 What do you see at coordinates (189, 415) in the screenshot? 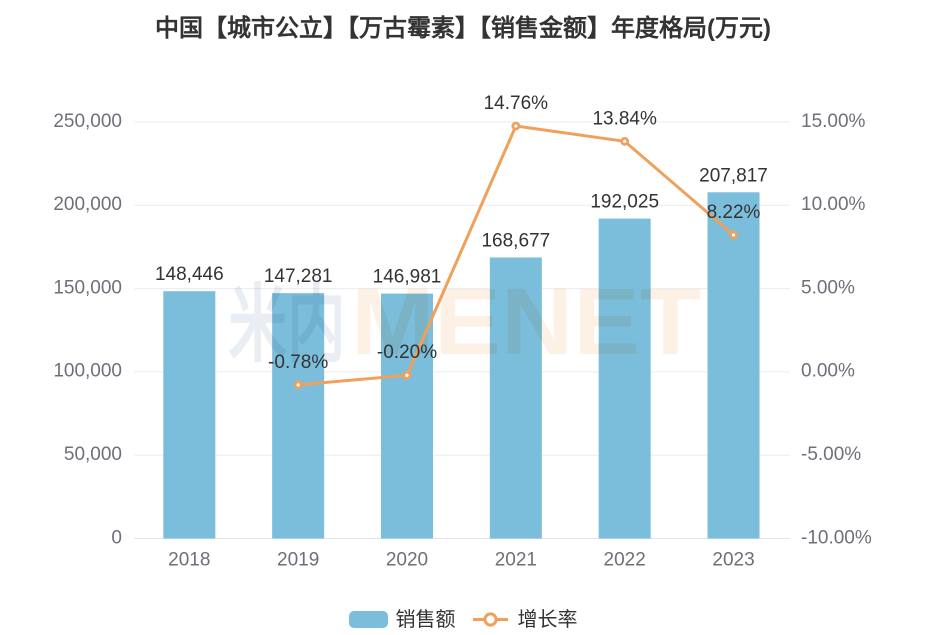
I see `bar-2018` at bounding box center [189, 415].